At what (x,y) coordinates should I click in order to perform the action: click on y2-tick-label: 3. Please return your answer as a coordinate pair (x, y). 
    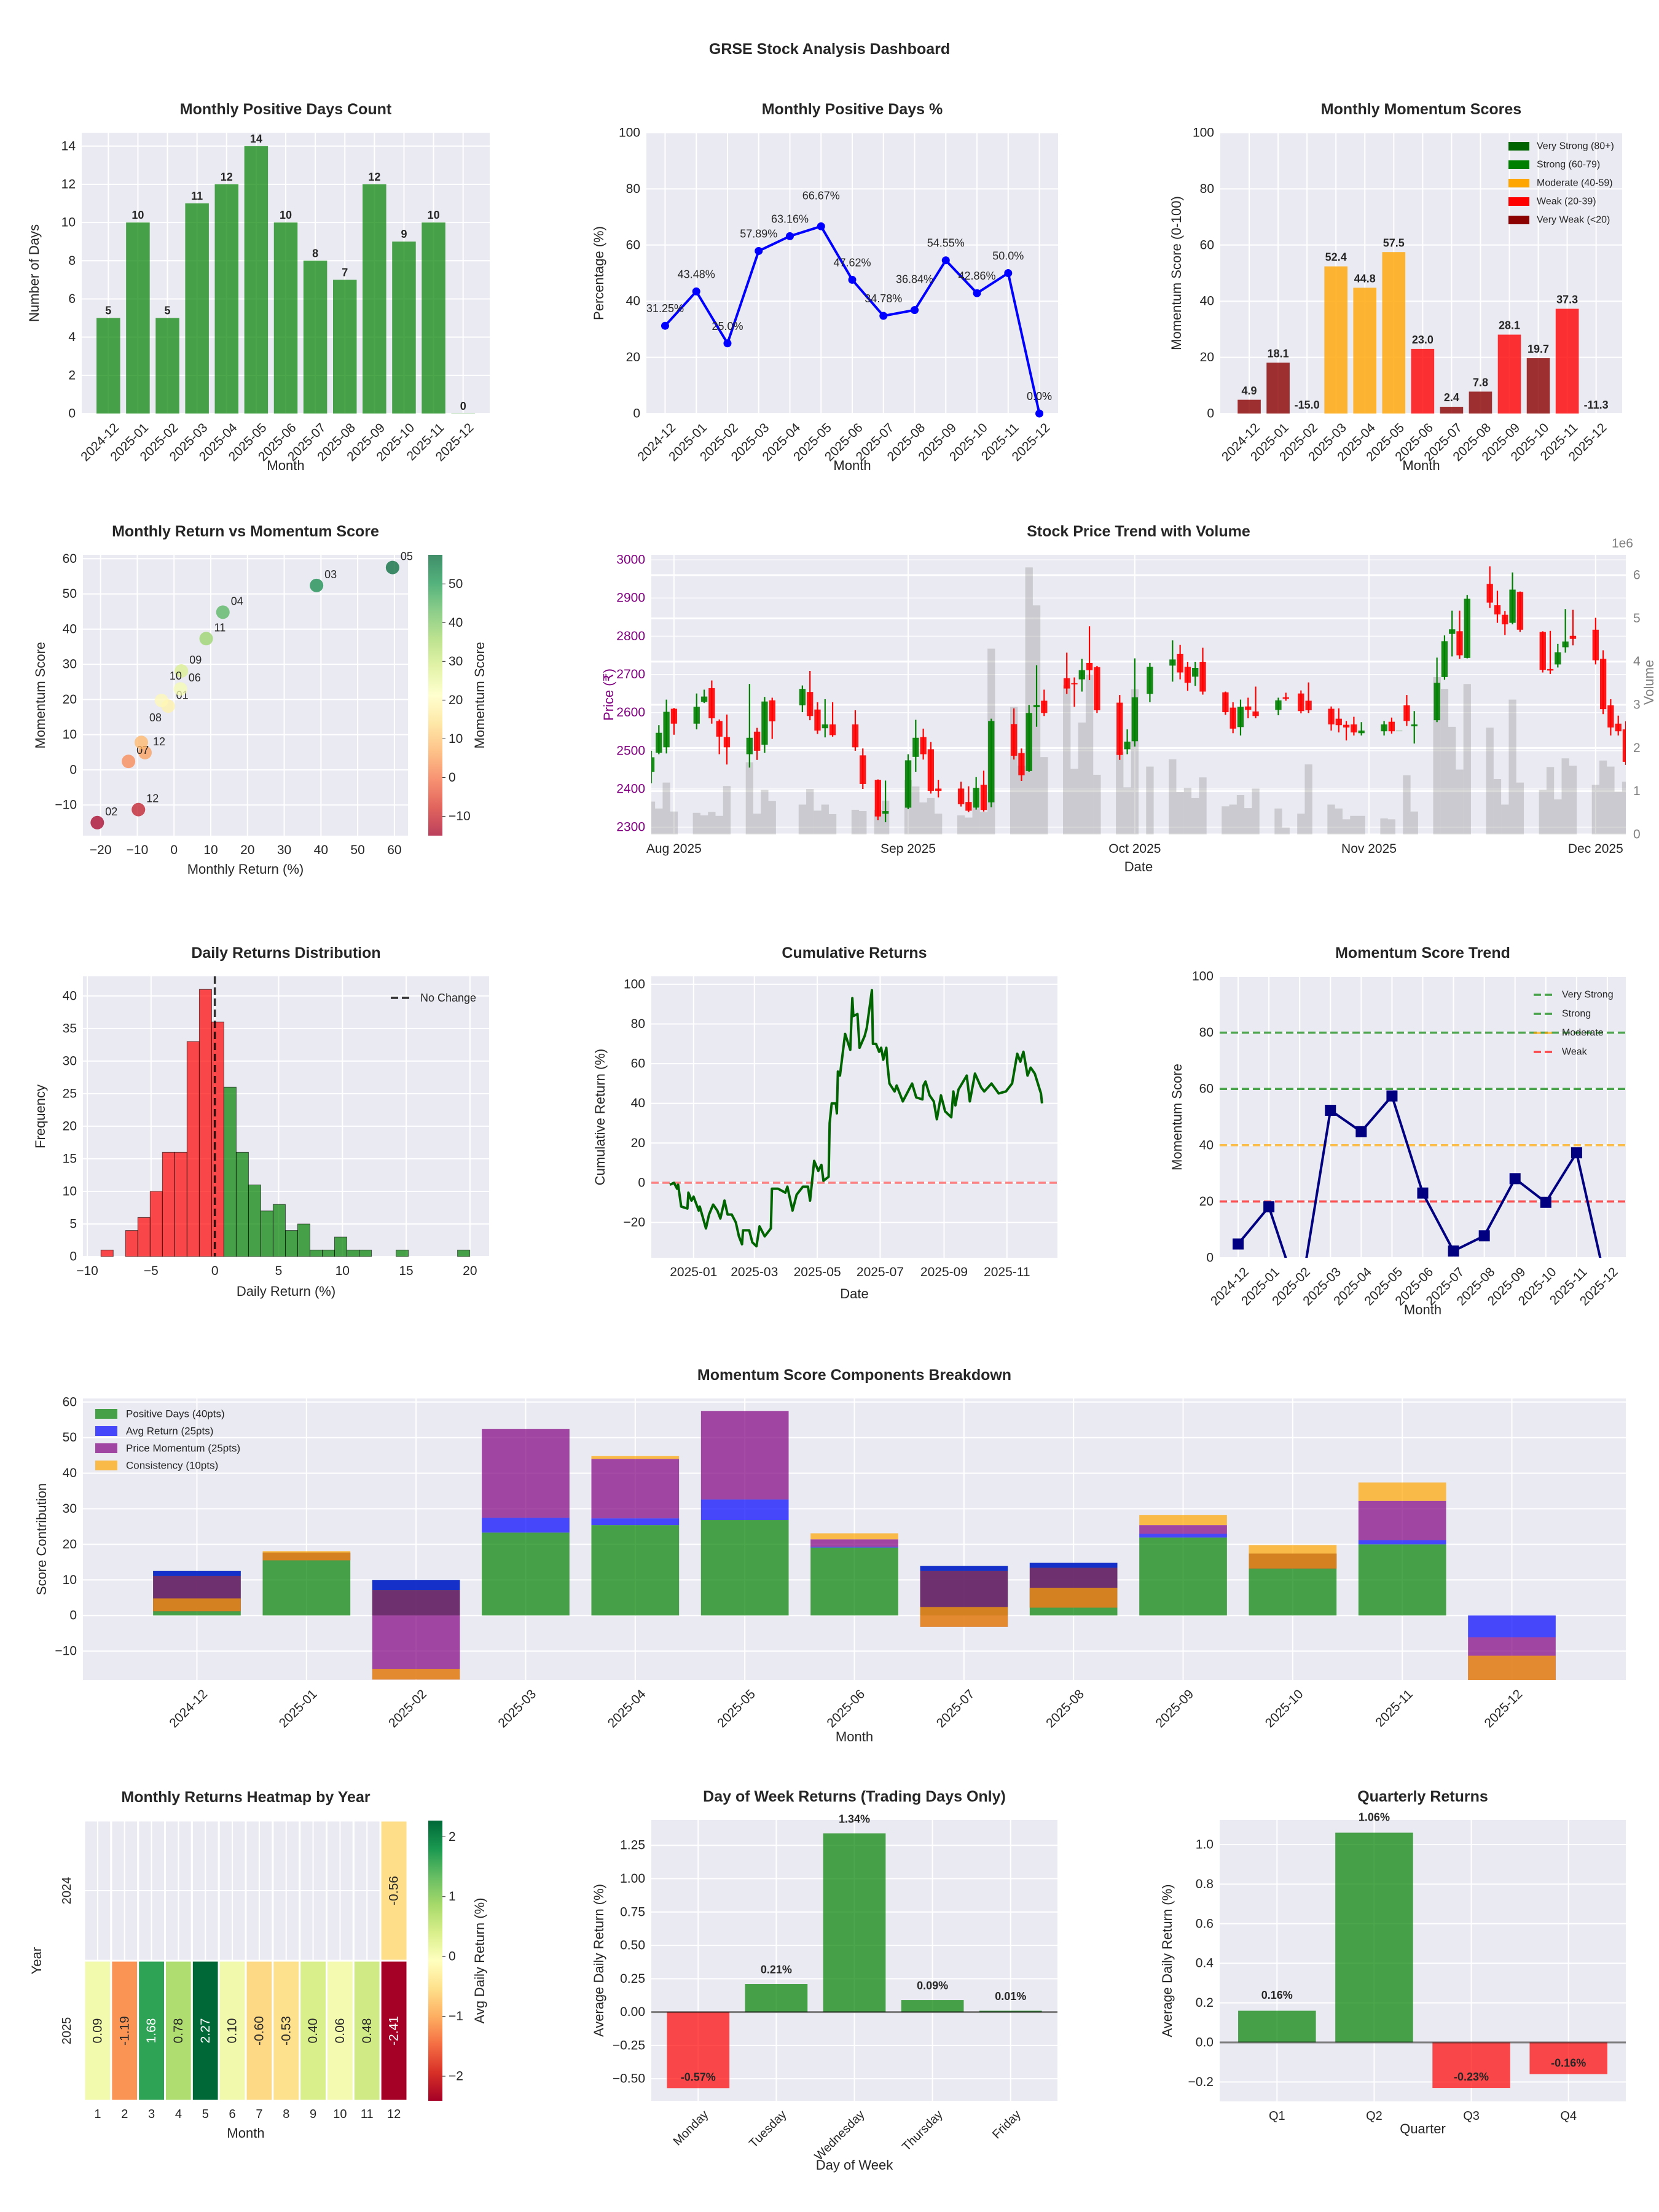
    Looking at the image, I should click on (1637, 705).